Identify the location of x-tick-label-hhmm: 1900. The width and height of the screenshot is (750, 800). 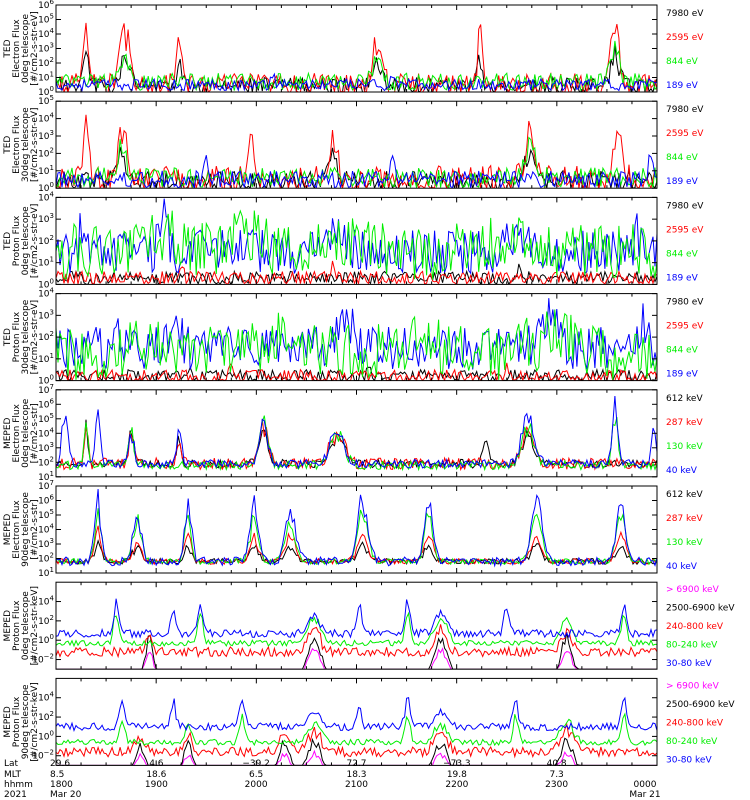
(156, 785).